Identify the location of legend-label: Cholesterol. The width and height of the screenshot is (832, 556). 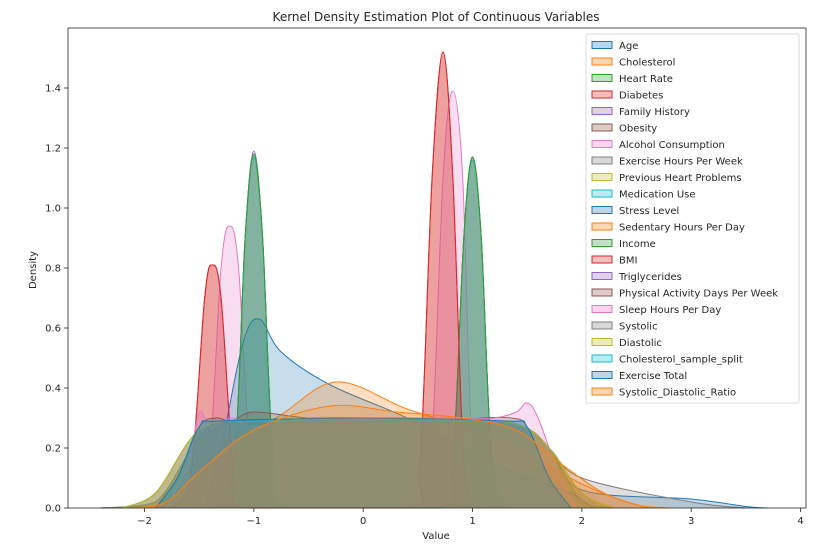
(647, 63).